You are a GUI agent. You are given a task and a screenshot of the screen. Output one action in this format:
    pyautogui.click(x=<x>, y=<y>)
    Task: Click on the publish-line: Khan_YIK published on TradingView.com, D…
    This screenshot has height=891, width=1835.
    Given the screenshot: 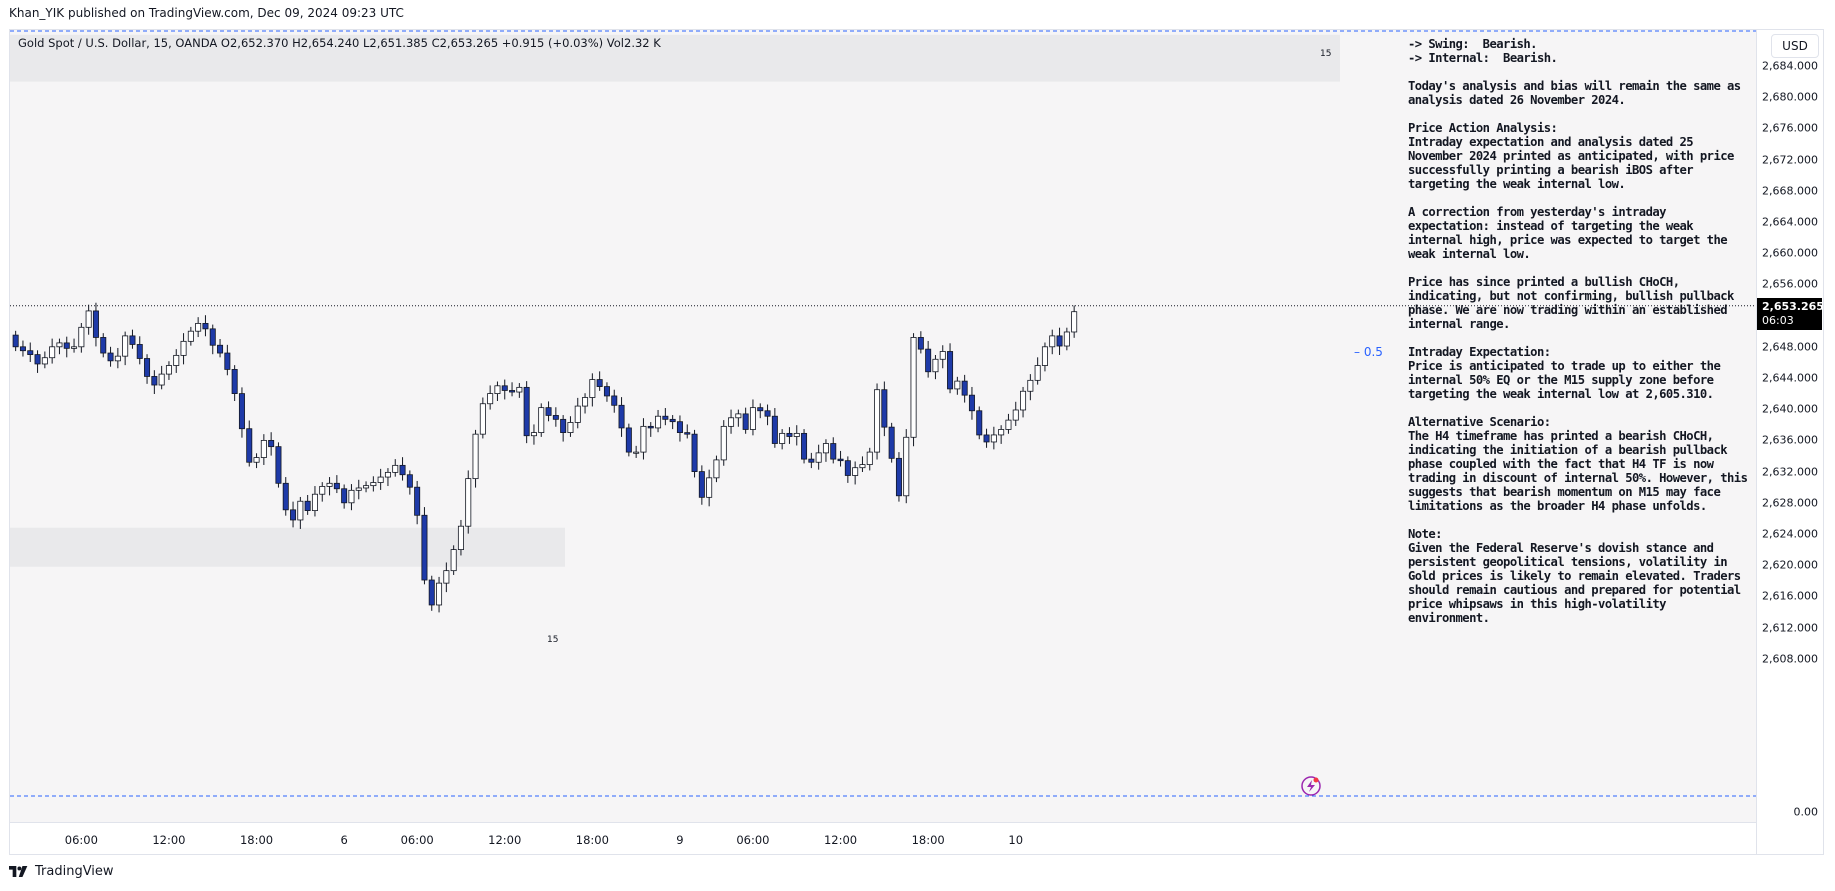 What is the action you would take?
    pyautogui.click(x=206, y=13)
    